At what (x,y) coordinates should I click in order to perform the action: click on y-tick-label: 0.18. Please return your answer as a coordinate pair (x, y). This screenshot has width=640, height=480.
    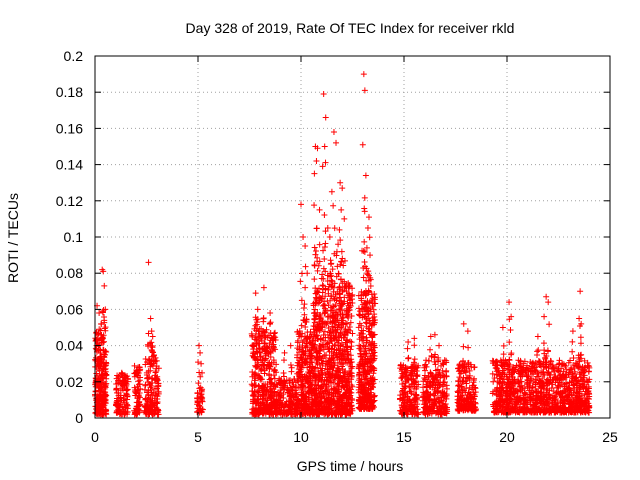
    Looking at the image, I should click on (69, 92).